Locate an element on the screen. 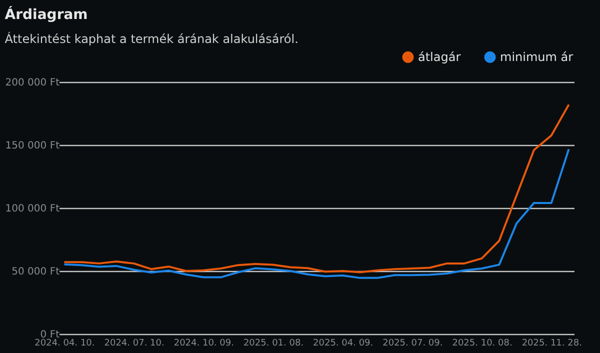 The width and height of the screenshot is (600, 353). chart-subtitle: Áttekintést kaphat a termék árának alakulásáról. is located at coordinates (151, 38).